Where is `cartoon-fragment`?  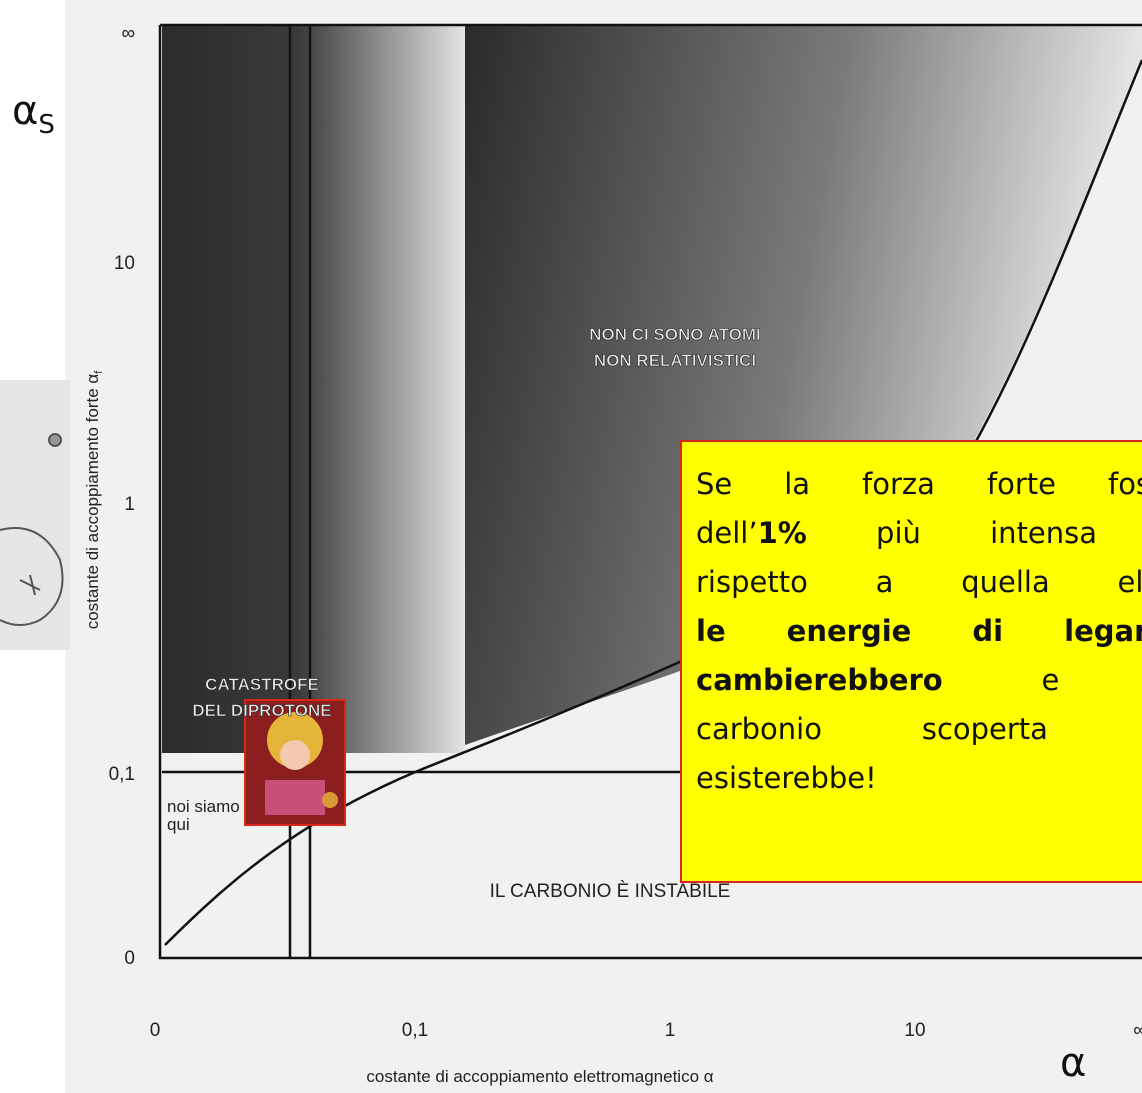 cartoon-fragment is located at coordinates (35, 515).